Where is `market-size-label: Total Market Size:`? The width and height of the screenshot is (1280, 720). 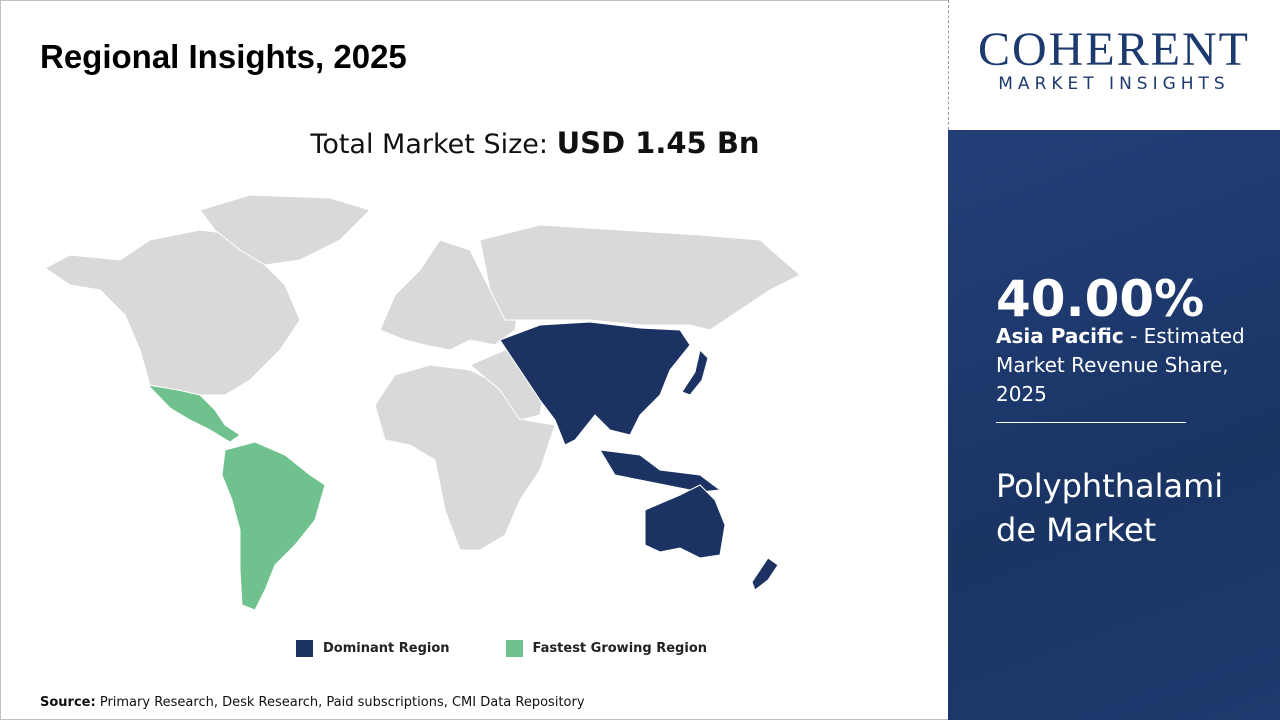
market-size-label: Total Market Size: is located at coordinates (429, 144).